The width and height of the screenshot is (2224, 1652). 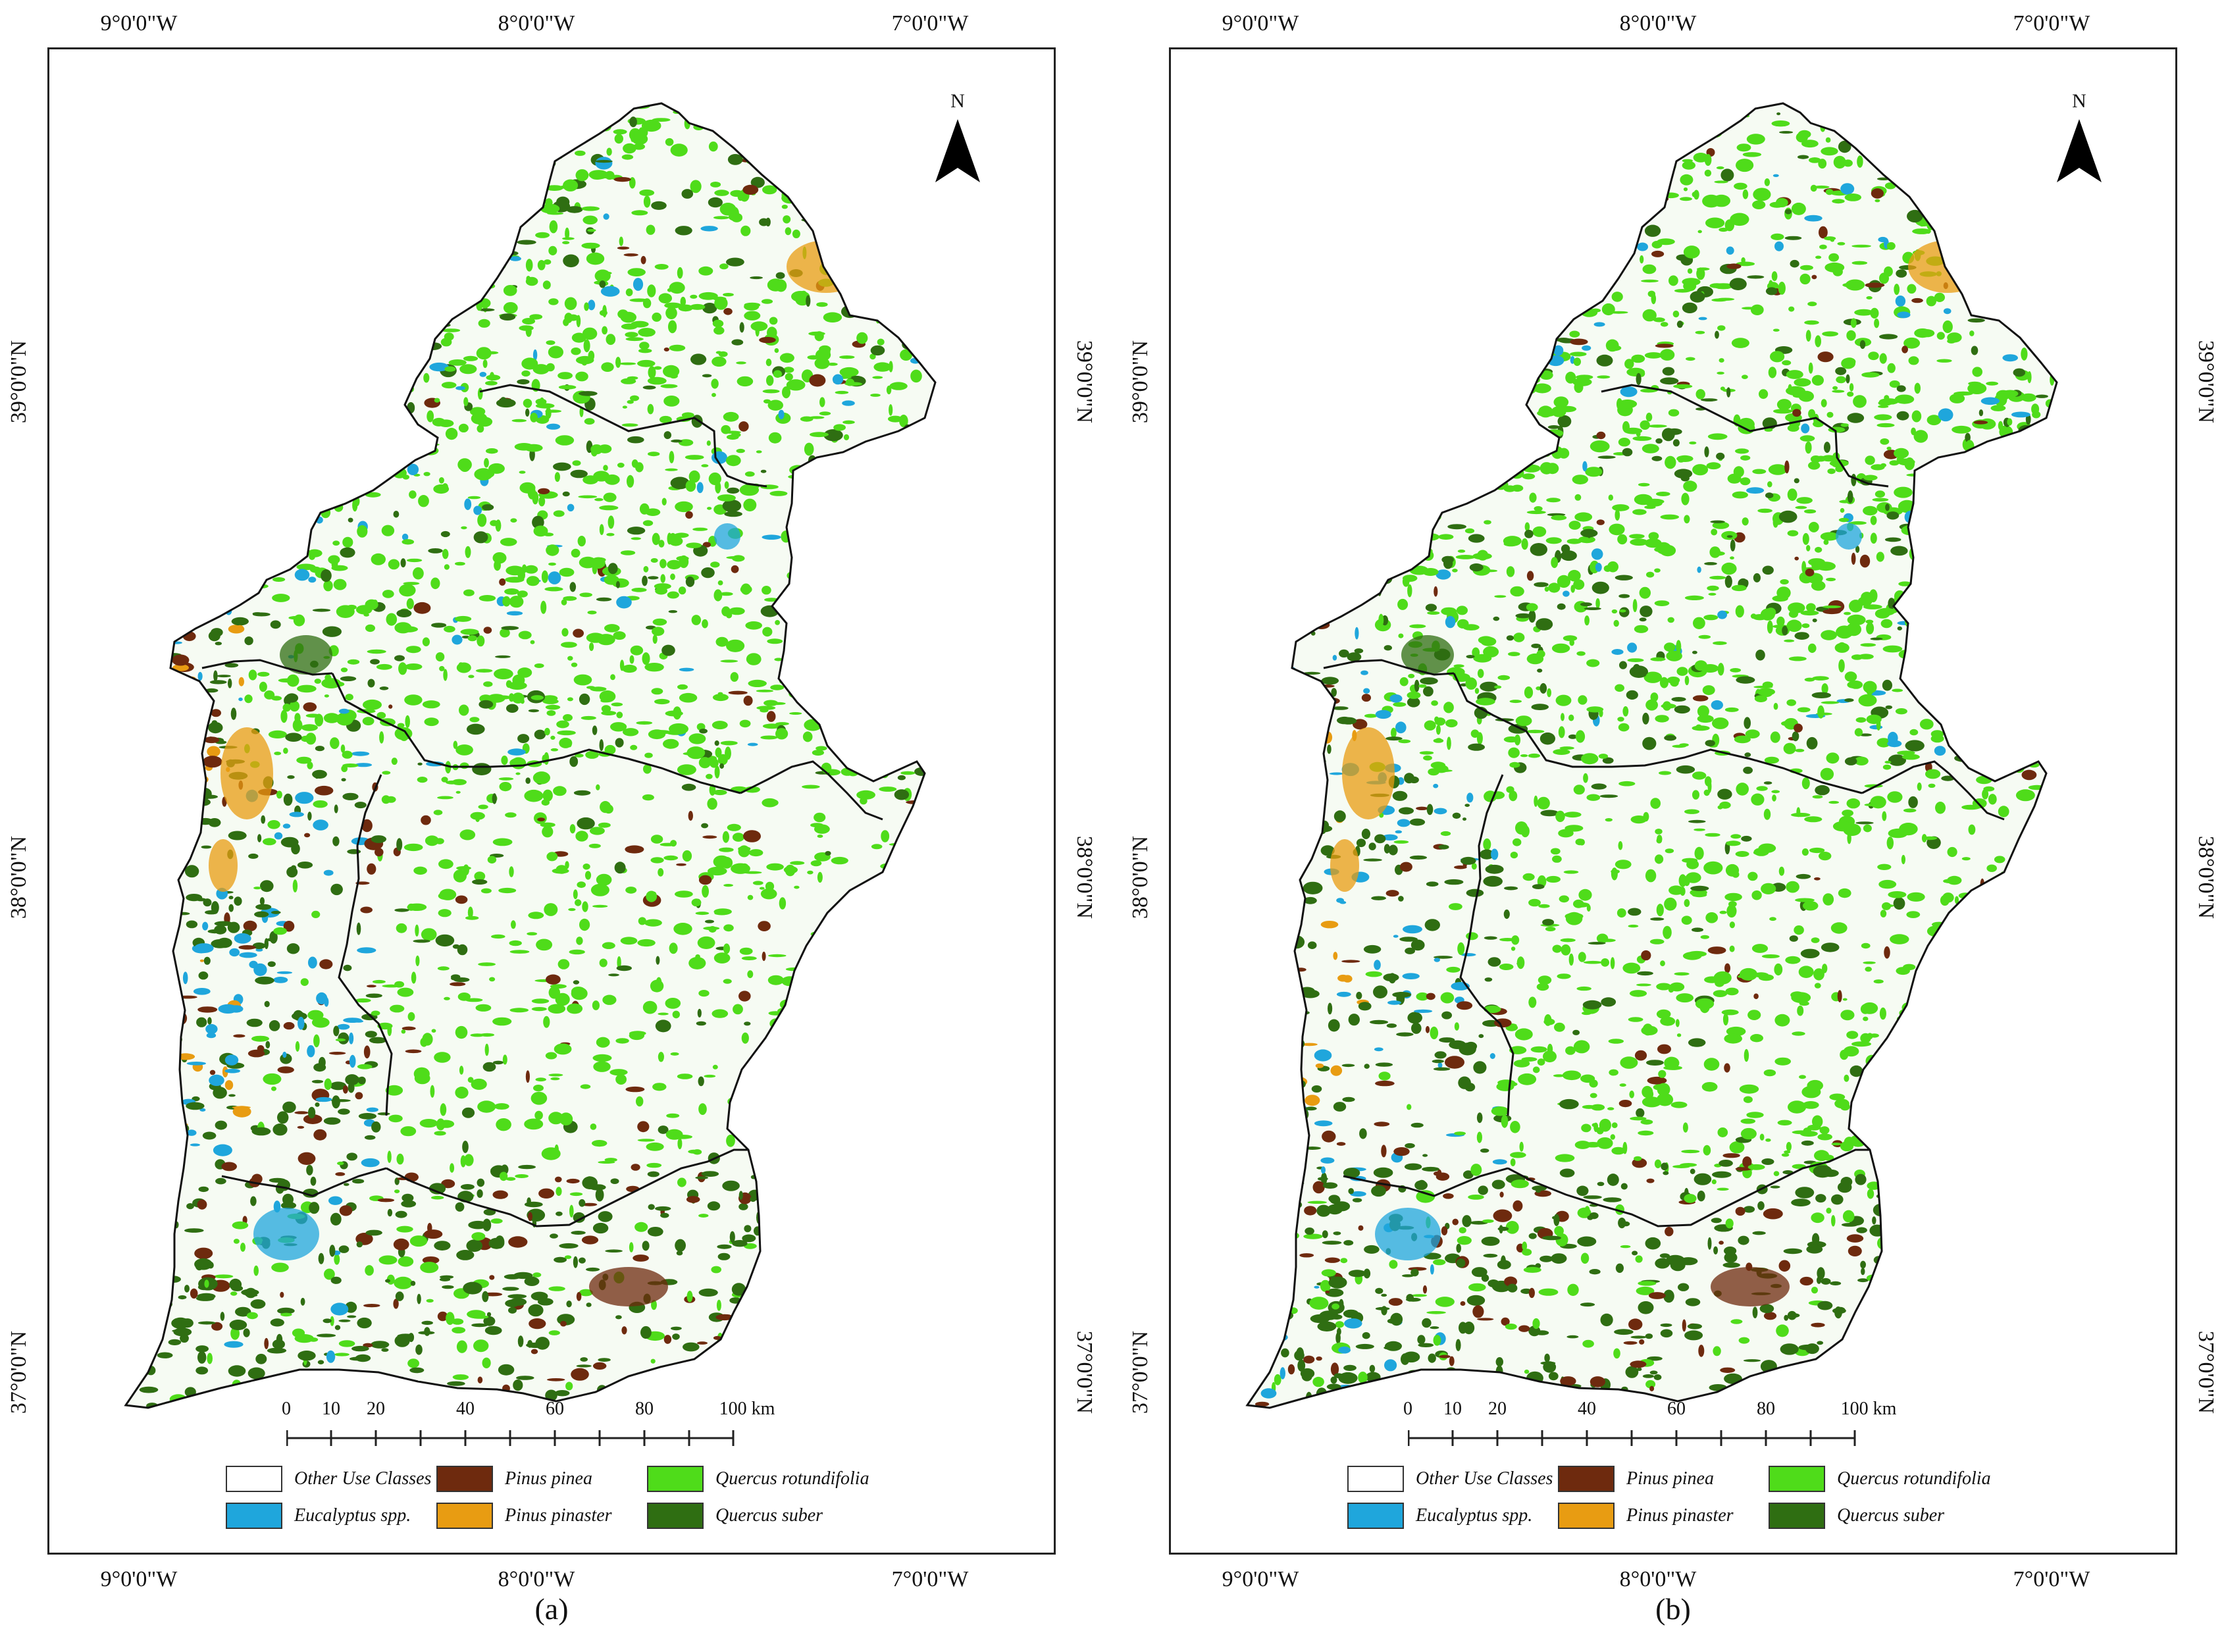 What do you see at coordinates (318, 1515) in the screenshot?
I see `legend-item: Eucalyptus spp.` at bounding box center [318, 1515].